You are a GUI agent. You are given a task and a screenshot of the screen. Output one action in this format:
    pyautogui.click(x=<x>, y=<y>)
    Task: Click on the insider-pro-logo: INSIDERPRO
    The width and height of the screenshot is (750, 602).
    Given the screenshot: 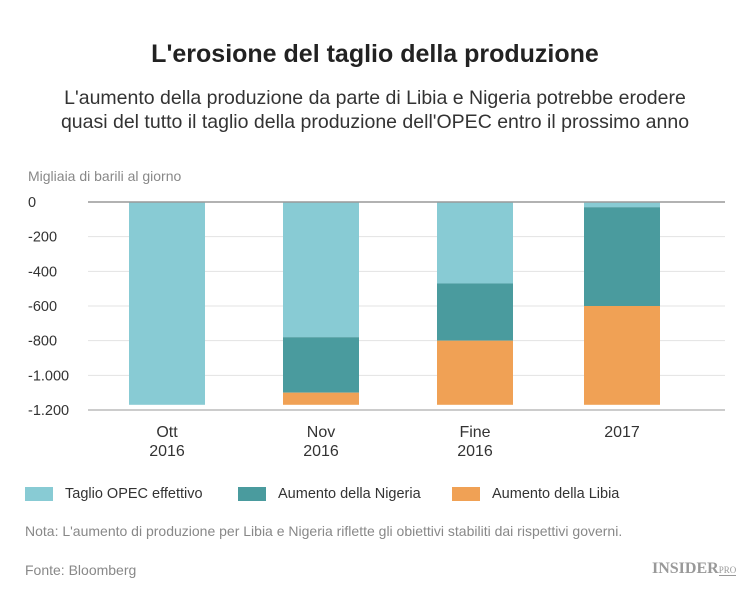 What is the action you would take?
    pyautogui.click(x=694, y=568)
    